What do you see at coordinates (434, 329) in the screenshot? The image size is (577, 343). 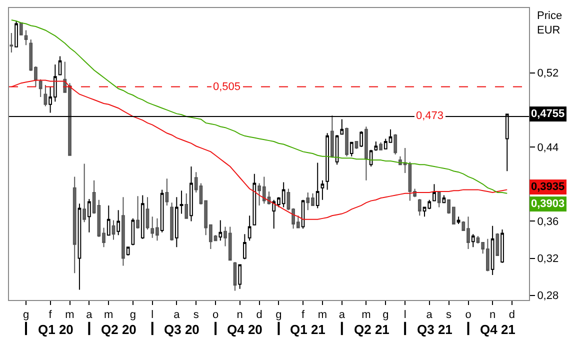 I see `text: Q3 21` at bounding box center [434, 329].